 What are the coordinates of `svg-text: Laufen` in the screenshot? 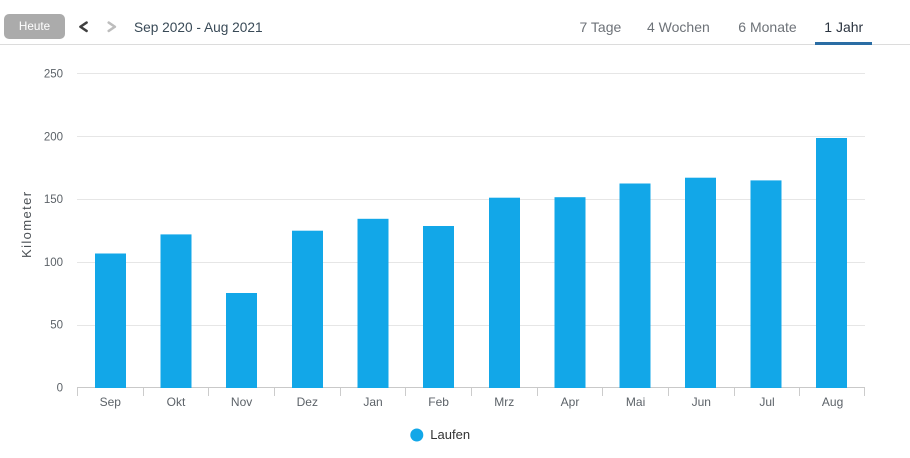 It's located at (450, 434).